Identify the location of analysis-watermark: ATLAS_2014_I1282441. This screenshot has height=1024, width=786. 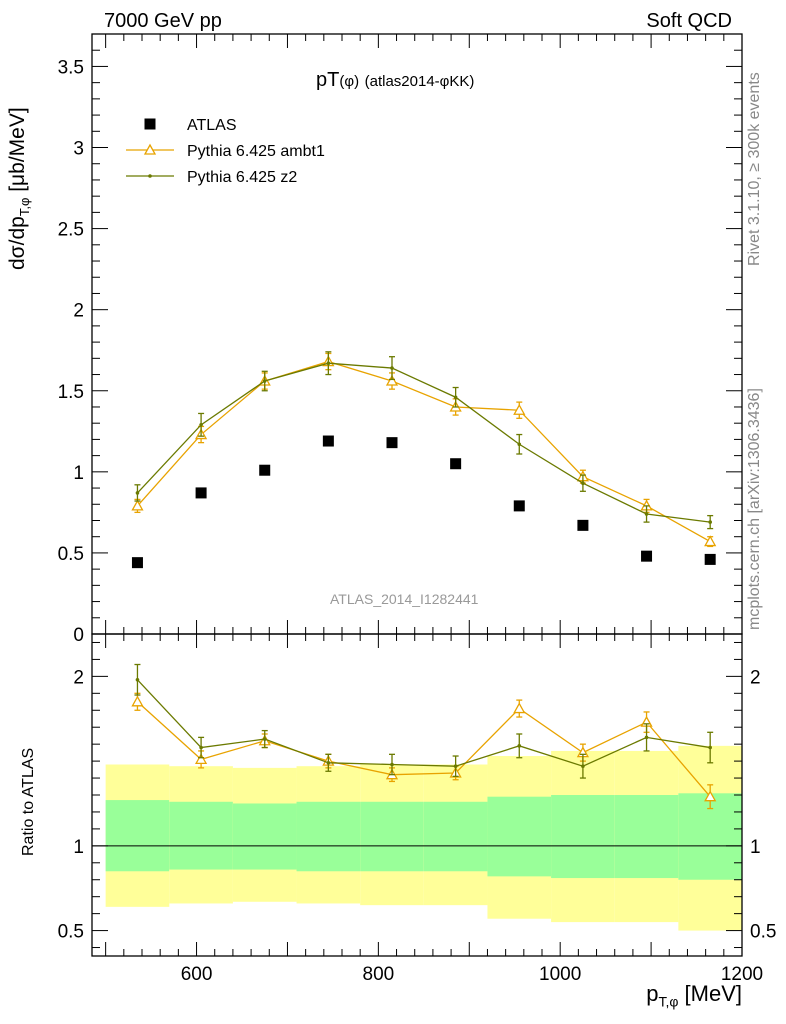
(404, 599).